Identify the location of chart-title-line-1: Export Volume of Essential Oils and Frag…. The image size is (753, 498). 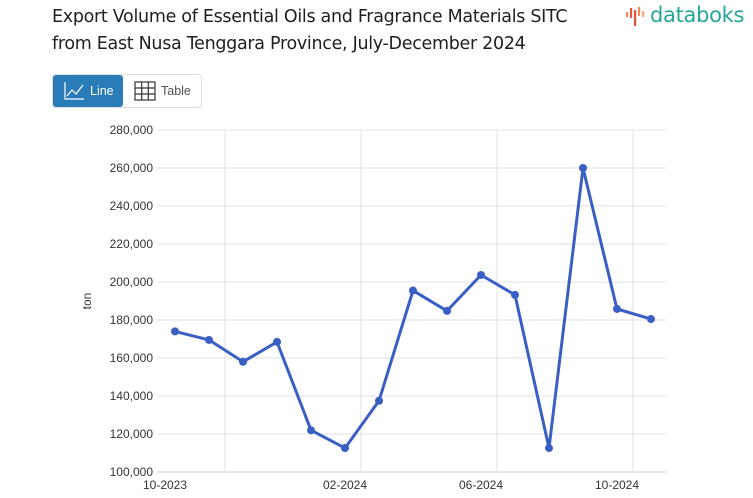
(310, 17).